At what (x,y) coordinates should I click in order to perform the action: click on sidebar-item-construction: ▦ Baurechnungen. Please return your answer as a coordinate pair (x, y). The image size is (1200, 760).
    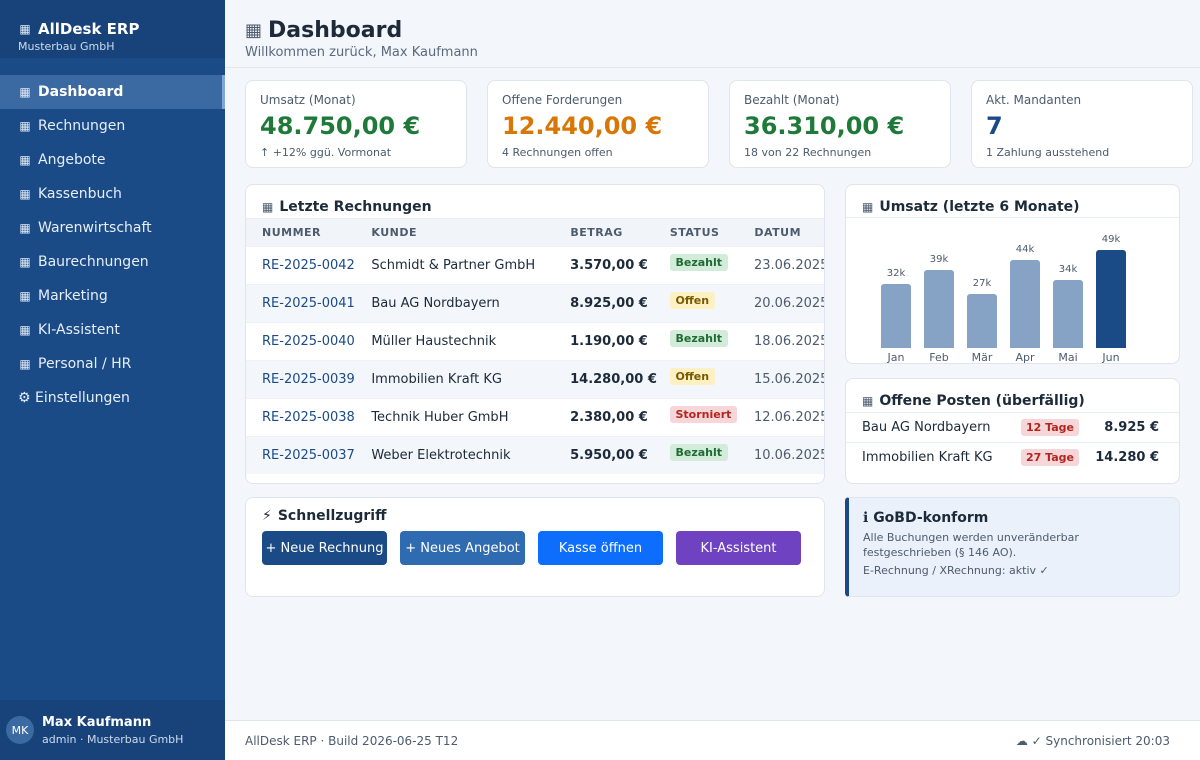
    Looking at the image, I should click on (112, 262).